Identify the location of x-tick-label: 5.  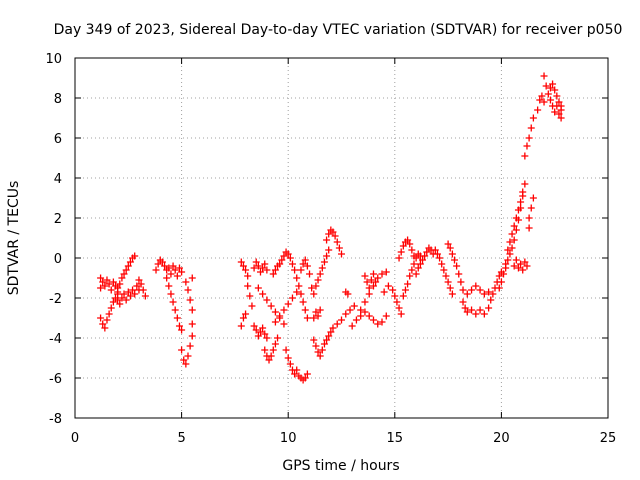
(181, 438).